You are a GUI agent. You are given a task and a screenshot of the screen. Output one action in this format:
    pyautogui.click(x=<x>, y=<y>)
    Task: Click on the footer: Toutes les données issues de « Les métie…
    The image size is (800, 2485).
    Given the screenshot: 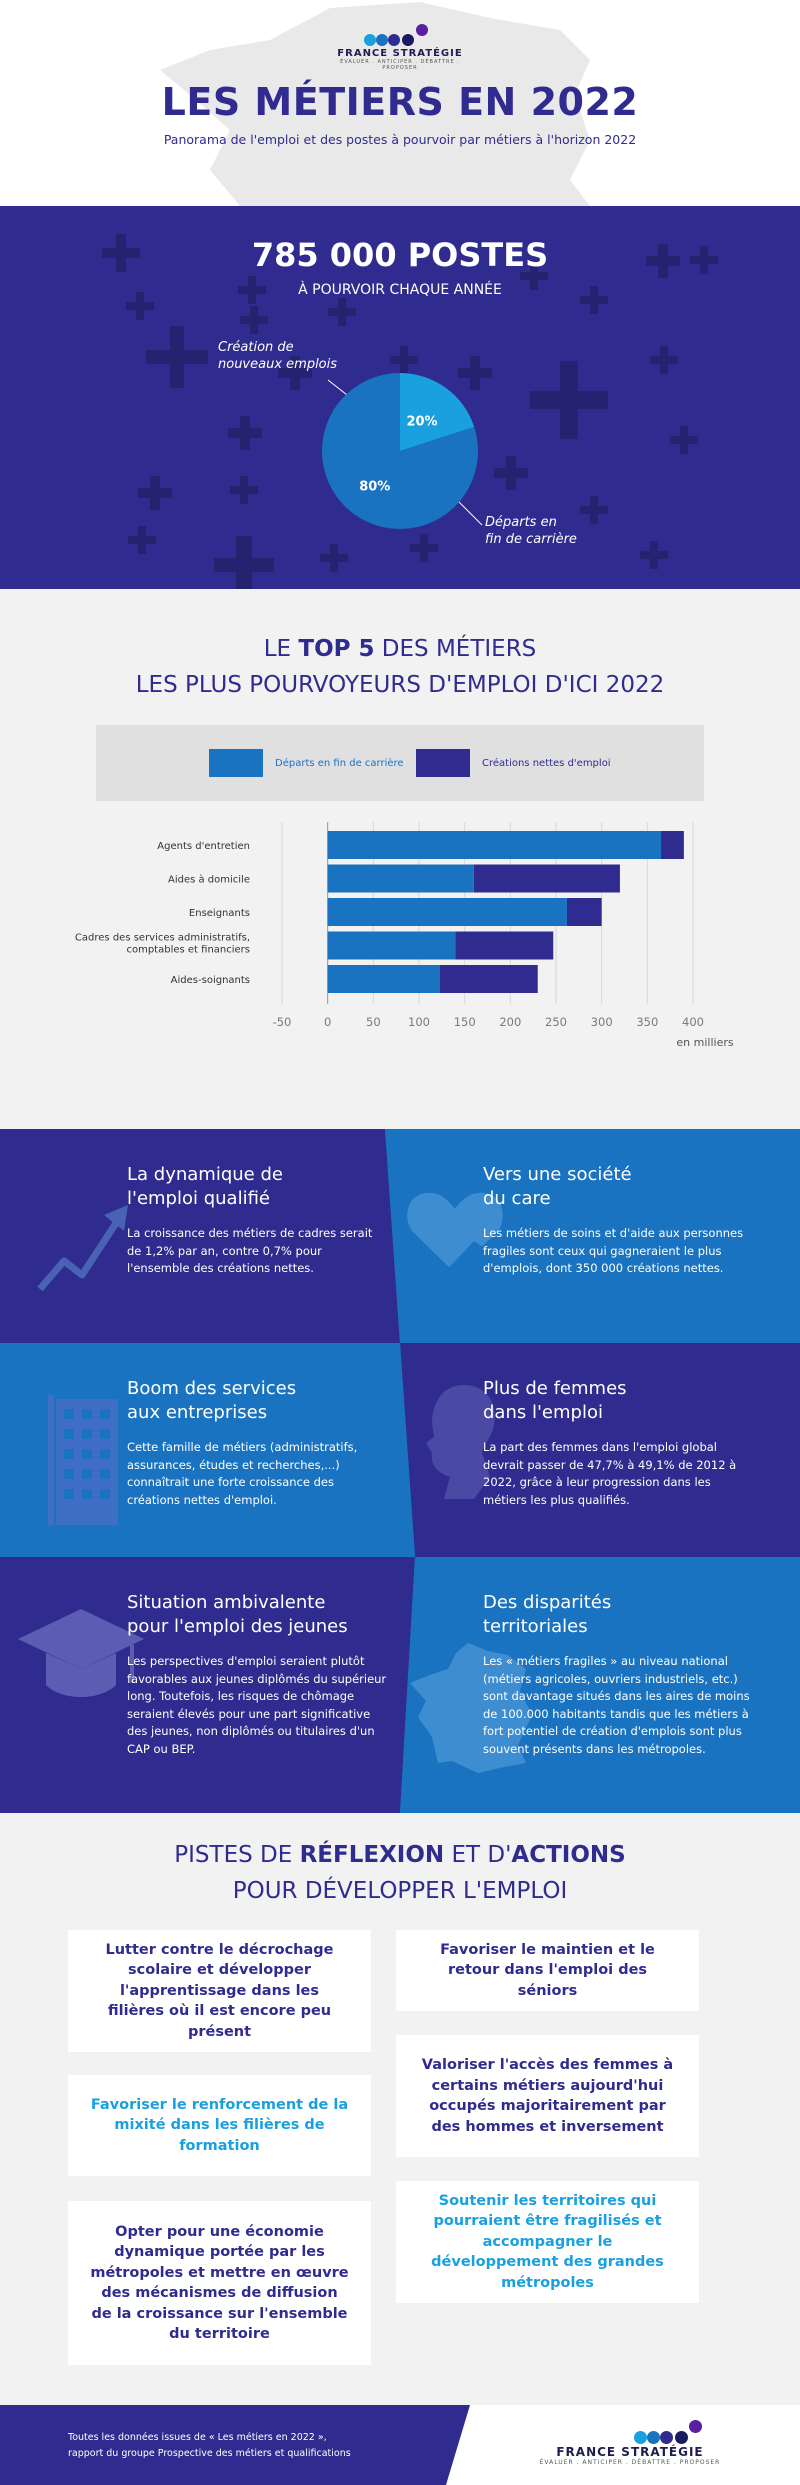 What is the action you would take?
    pyautogui.click(x=400, y=2445)
    